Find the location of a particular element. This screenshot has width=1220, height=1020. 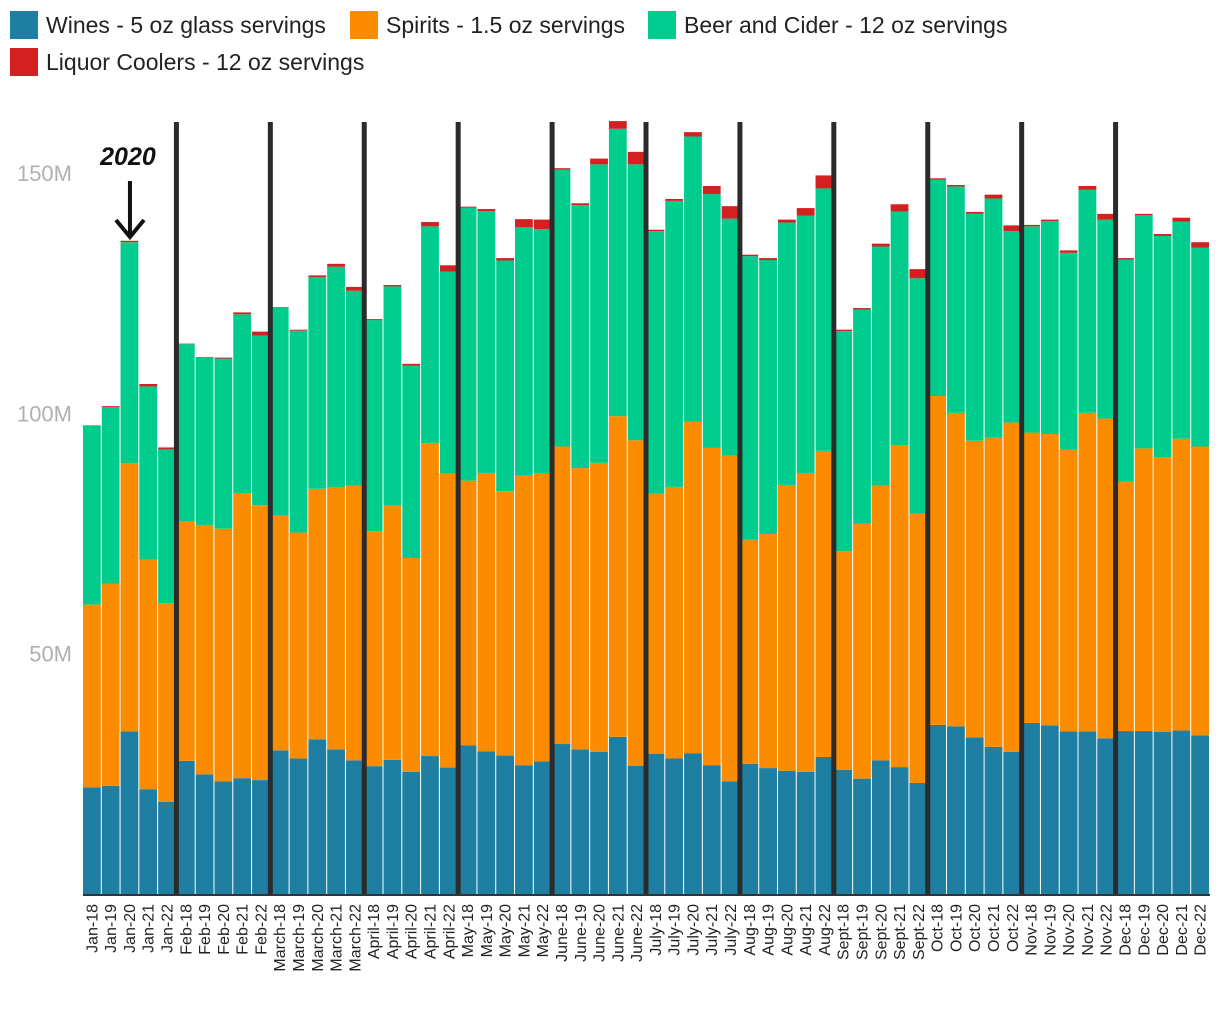

x-tick-label: Sept-18 is located at coordinates (844, 932).